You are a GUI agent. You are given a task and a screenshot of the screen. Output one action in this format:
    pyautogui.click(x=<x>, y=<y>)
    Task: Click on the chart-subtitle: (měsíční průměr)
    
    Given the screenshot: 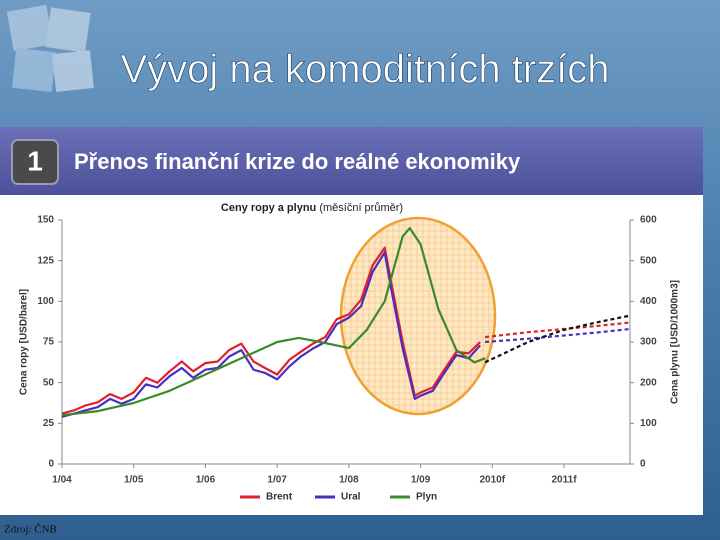 What is the action you would take?
    pyautogui.click(x=361, y=208)
    